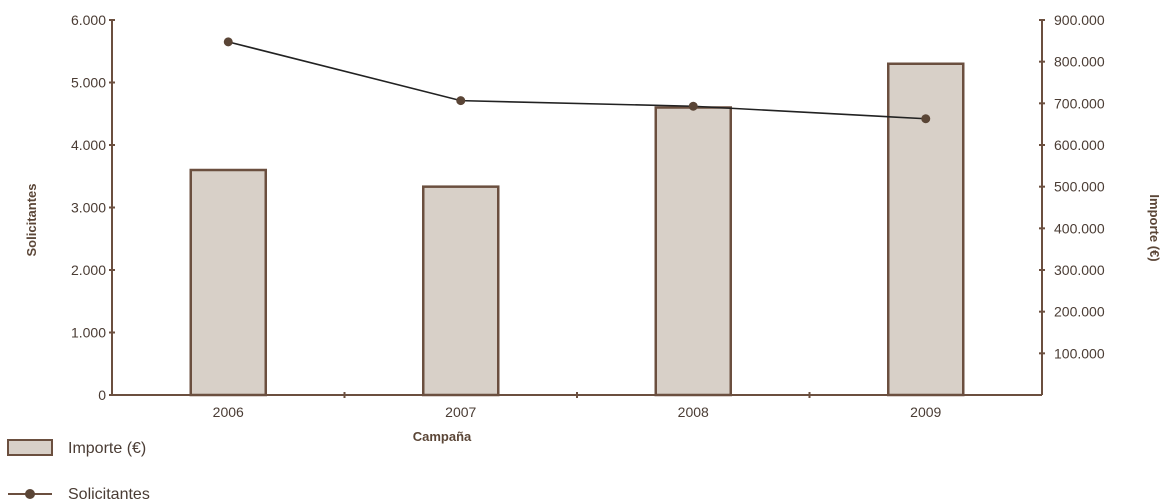 Image resolution: width=1165 pixels, height=500 pixels. I want to click on y2-tick-label: 500.000, so click(1079, 187).